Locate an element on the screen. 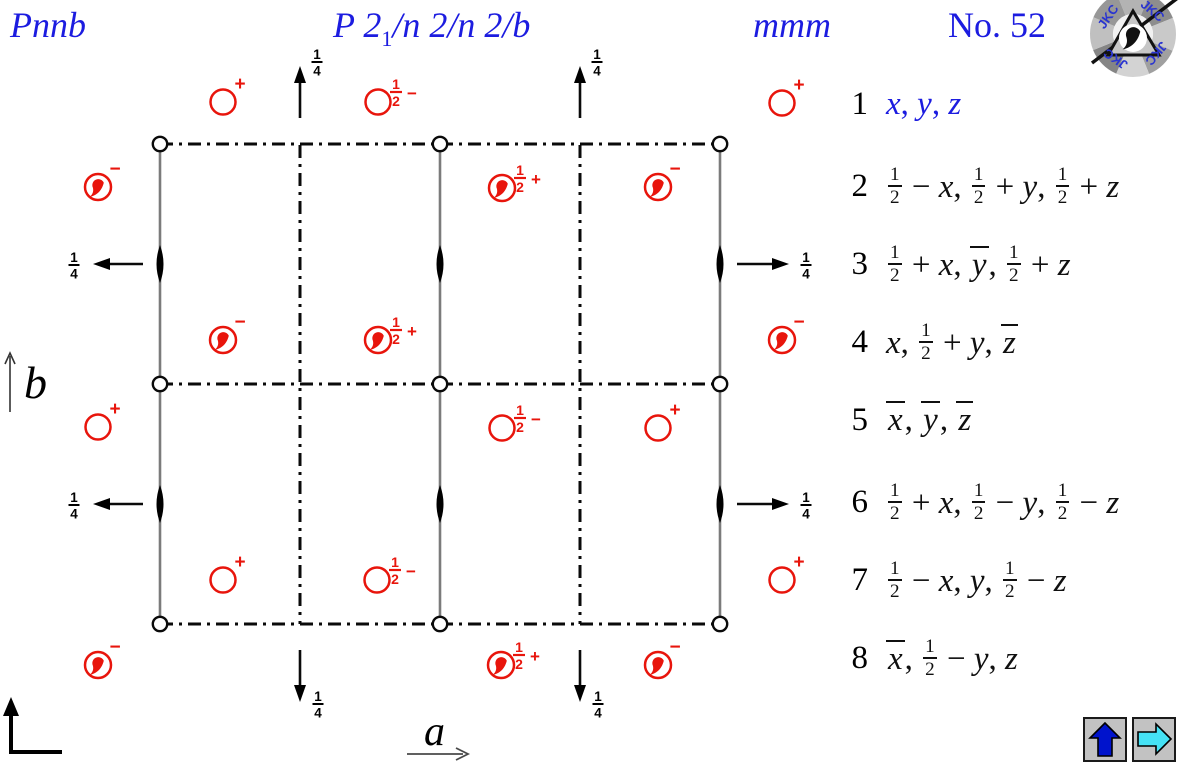 The width and height of the screenshot is (1180, 770). nav-up-button is located at coordinates (1105, 739).